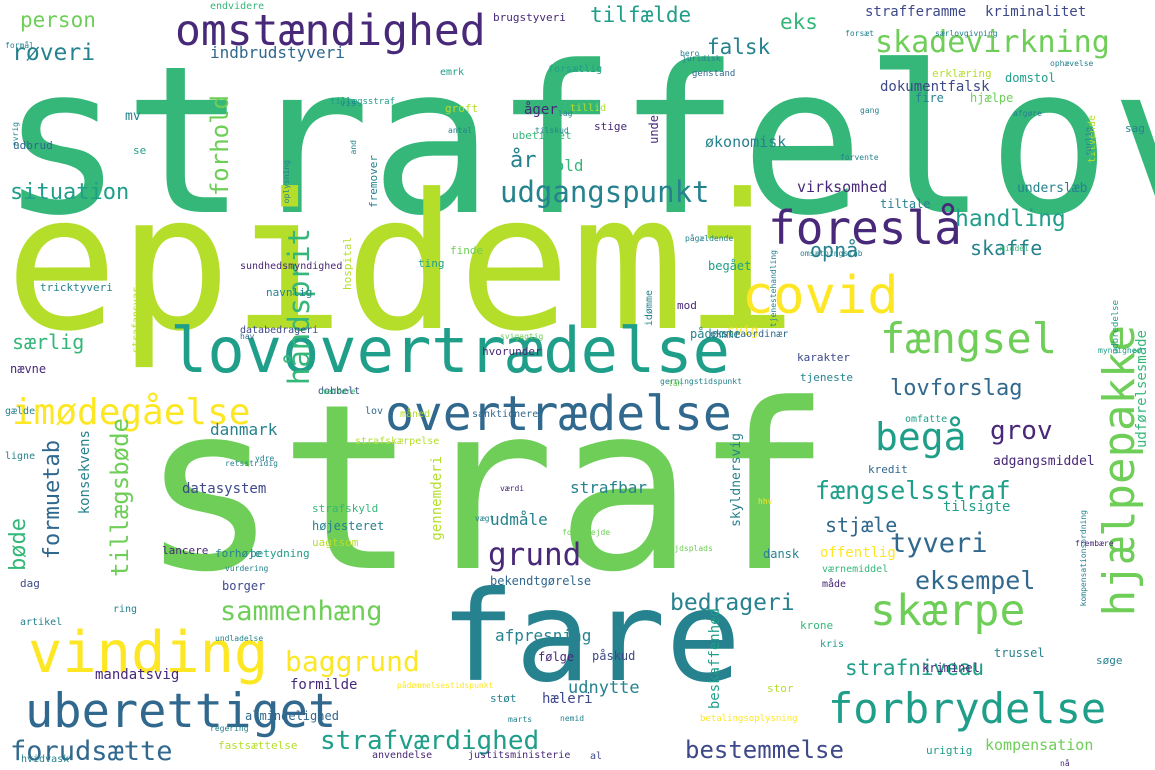 This screenshot has height=770, width=1155. I want to click on word-skadevirkning: skadevirkning, so click(992, 42).